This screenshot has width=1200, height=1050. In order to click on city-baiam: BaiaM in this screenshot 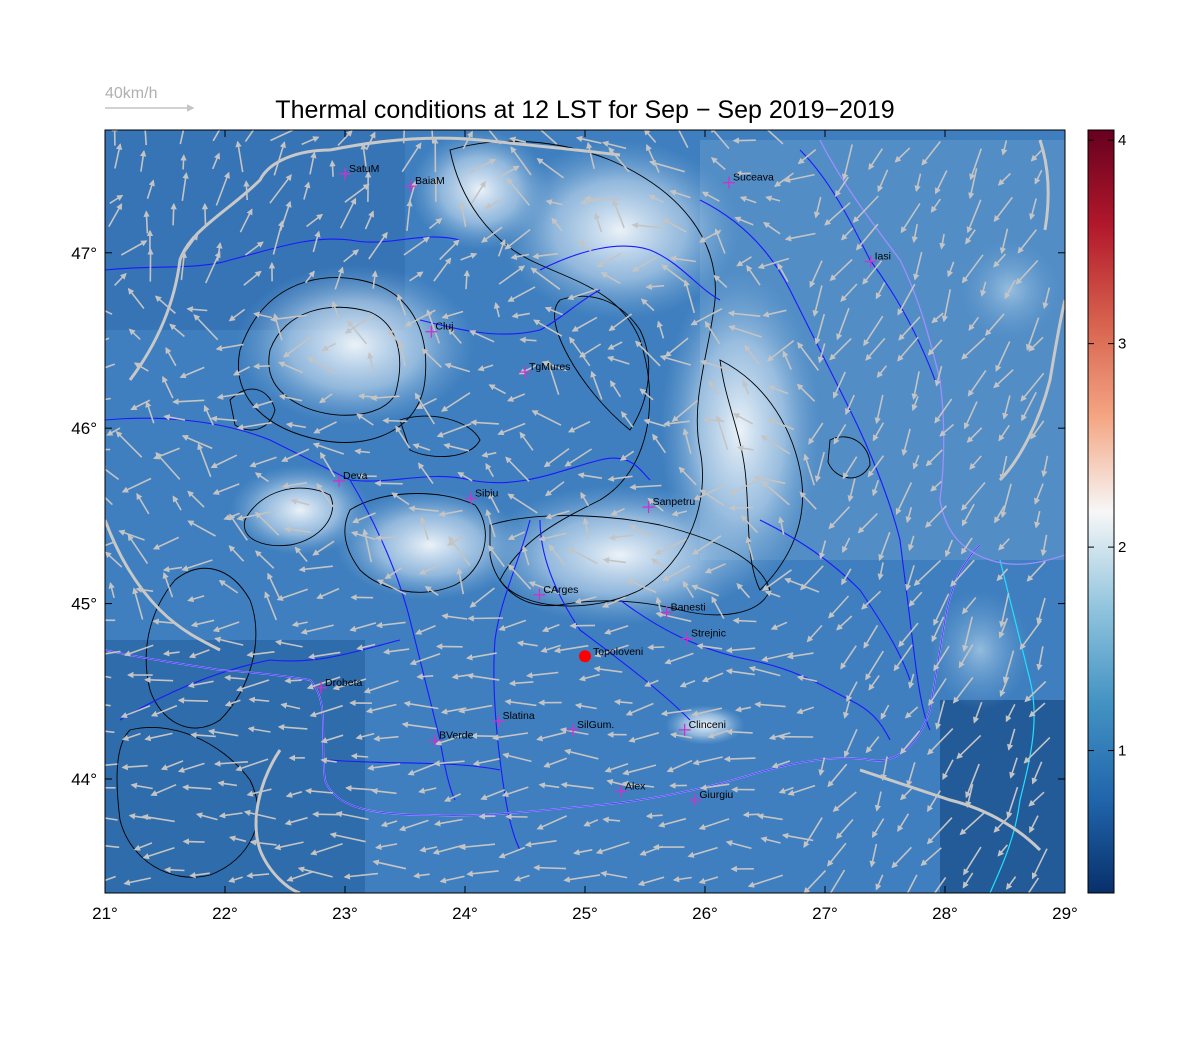, I will do `click(425, 184)`.